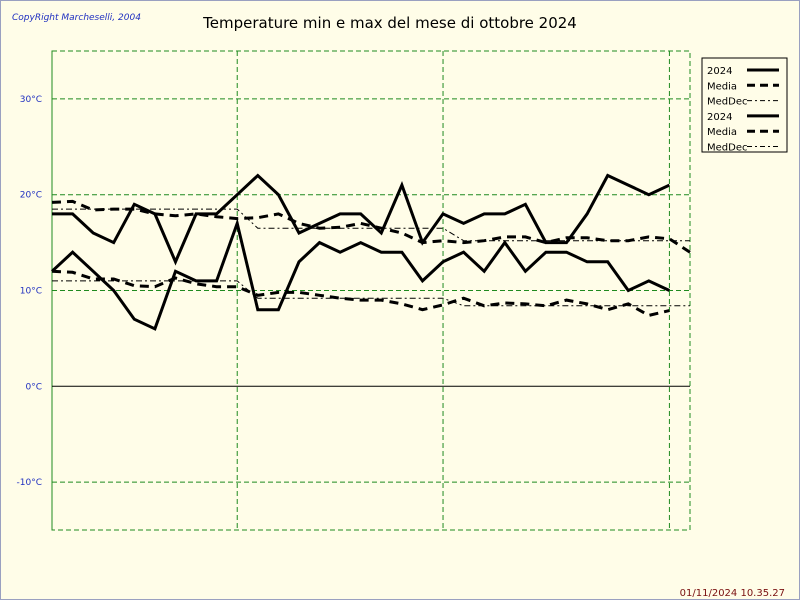  Describe the element at coordinates (33, 387) in the screenshot. I see `y-tick-label: 0°C` at that location.